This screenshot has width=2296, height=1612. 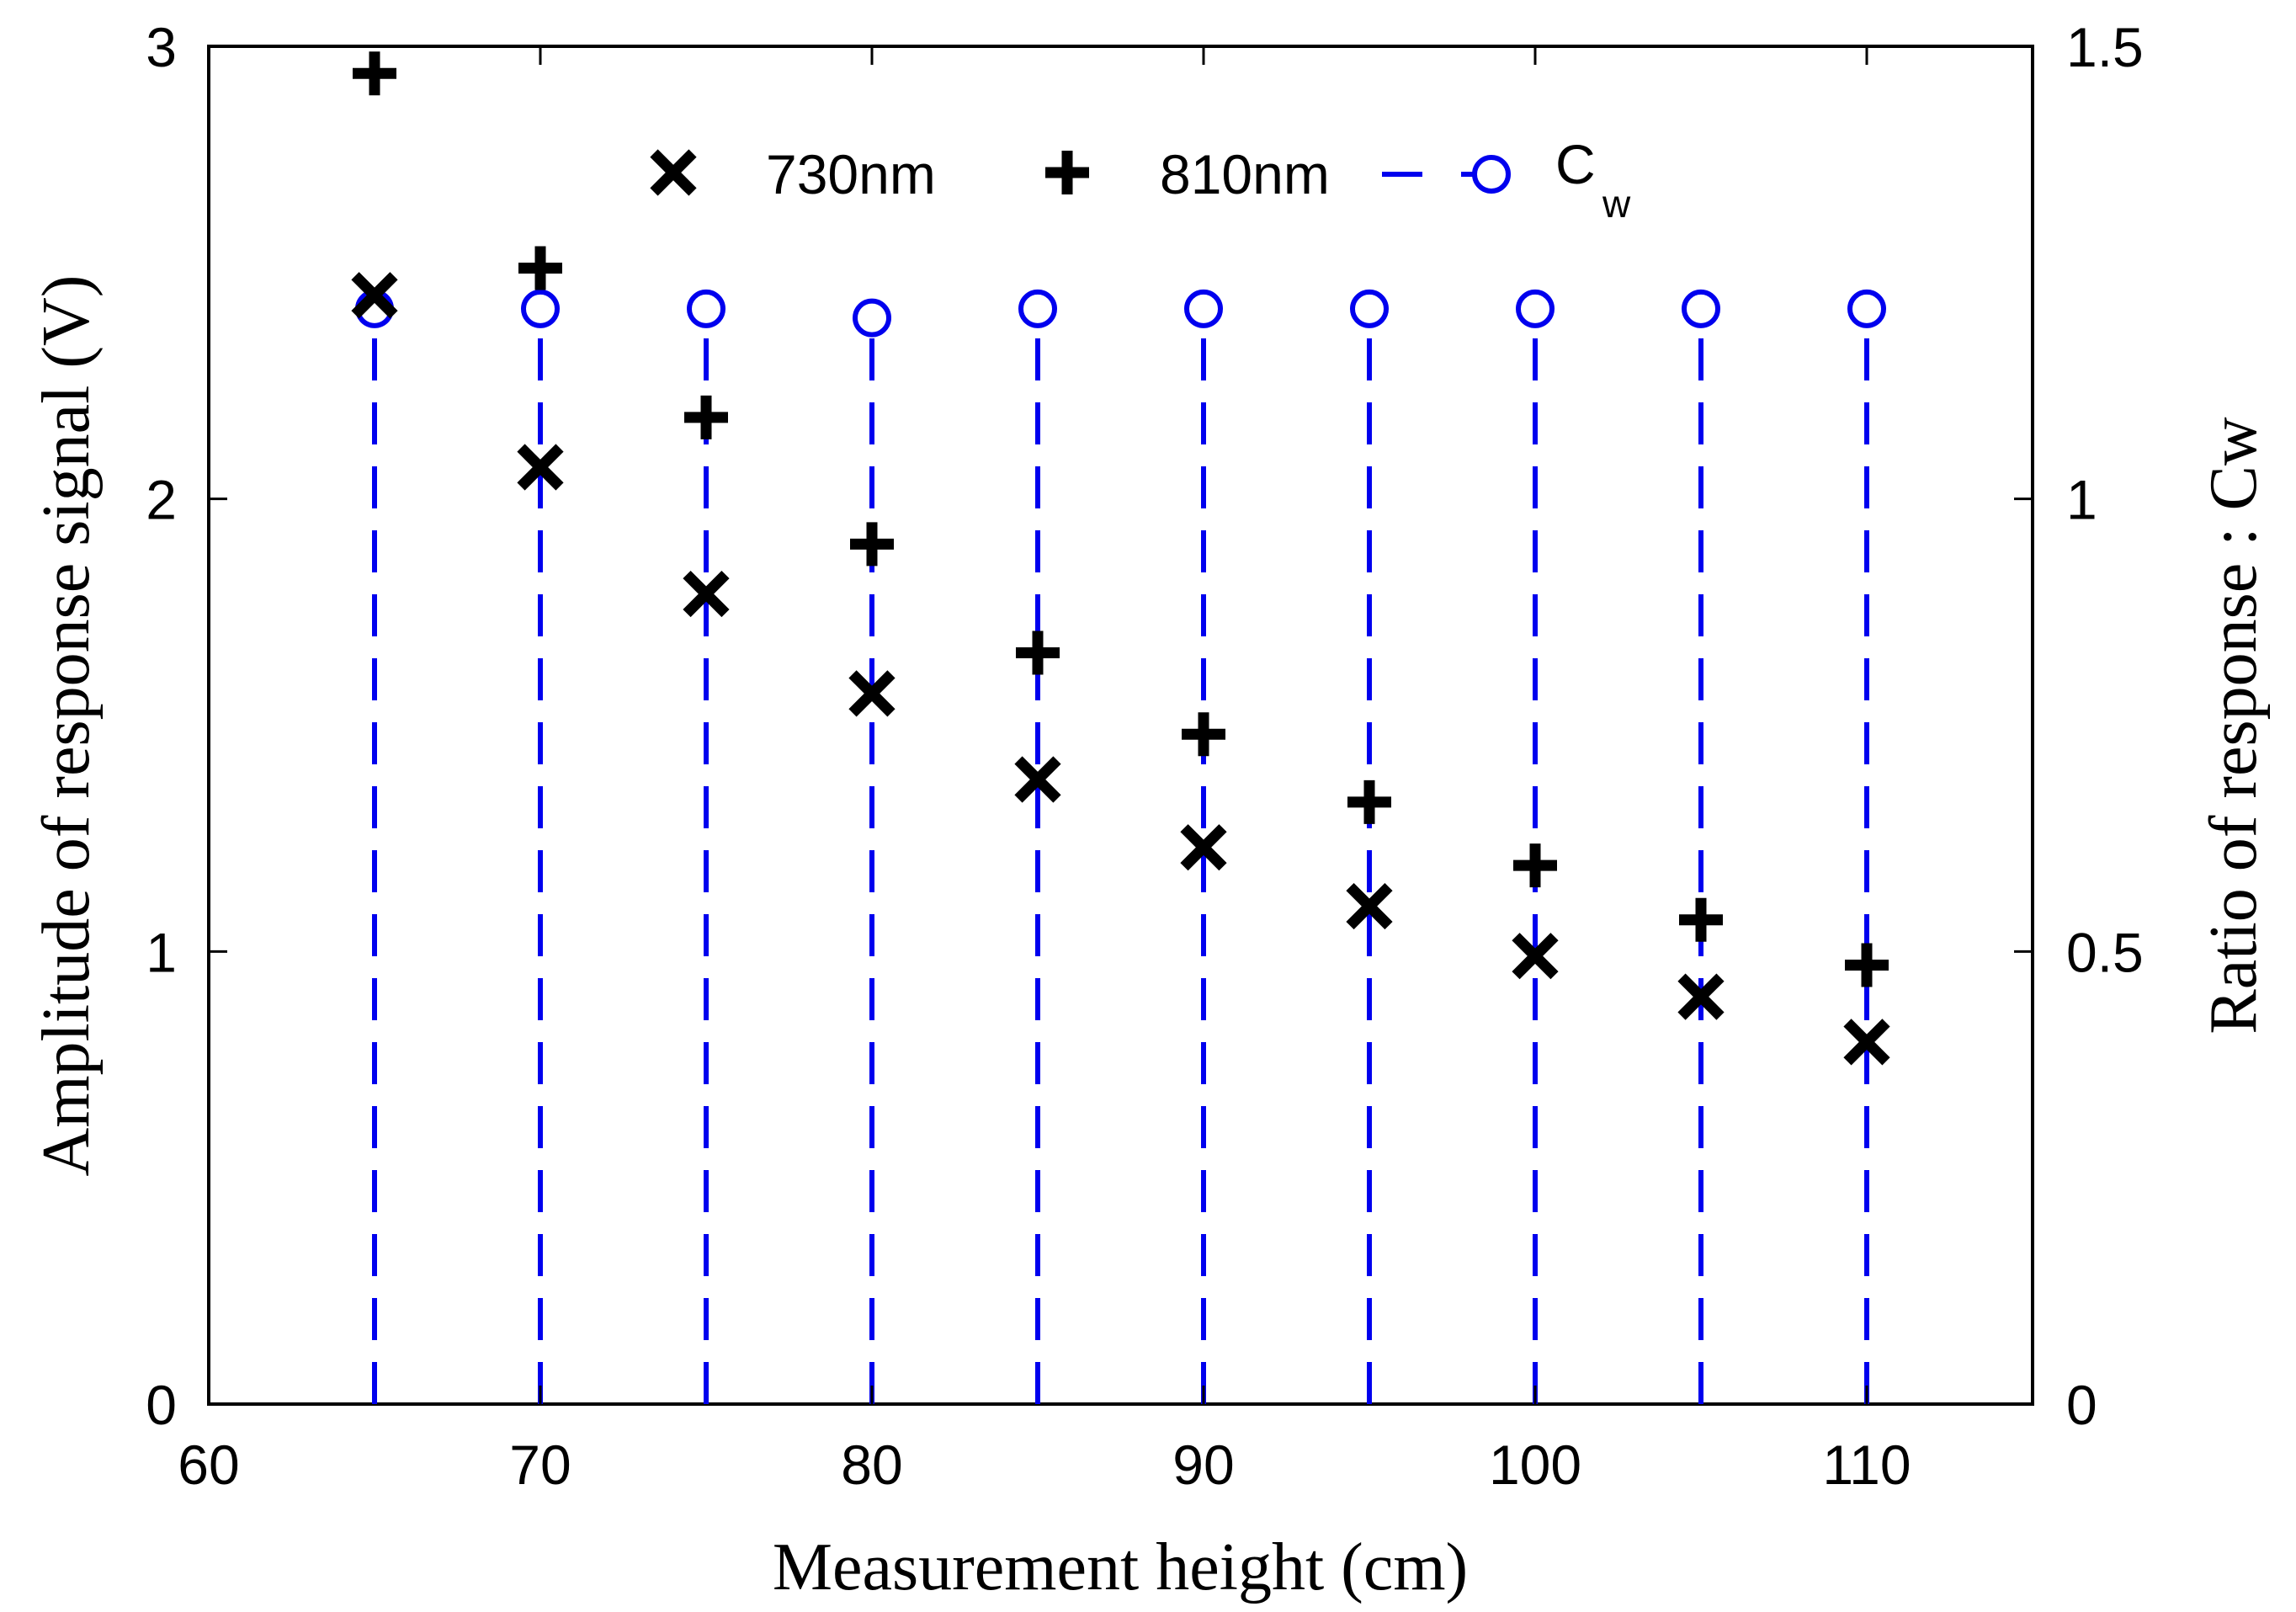 I want to click on legend-x-mark, so click(x=673, y=172).